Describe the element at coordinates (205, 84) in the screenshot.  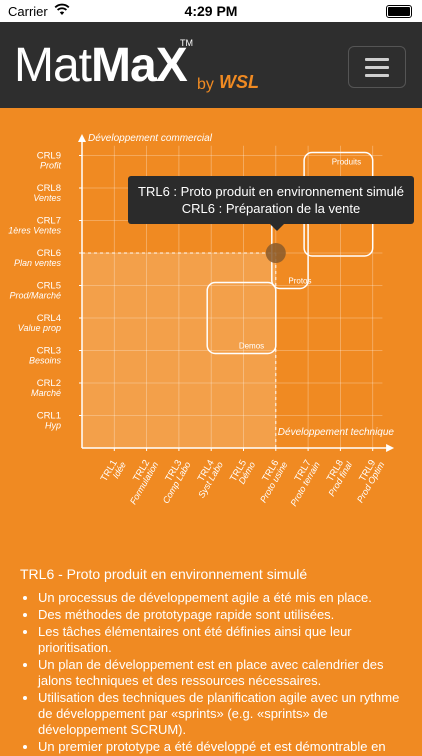
I see `logo-by: by` at that location.